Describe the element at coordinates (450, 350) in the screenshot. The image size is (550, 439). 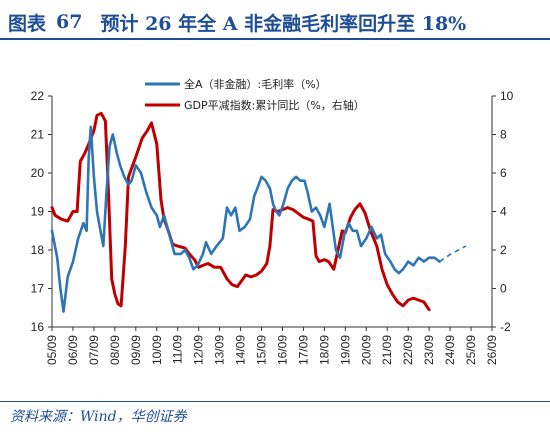
I see `x-tick-label: 24/09` at that location.